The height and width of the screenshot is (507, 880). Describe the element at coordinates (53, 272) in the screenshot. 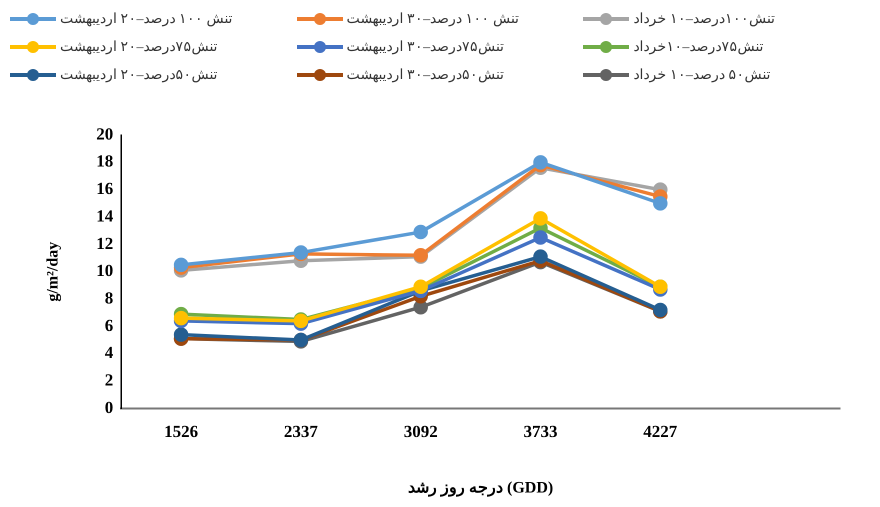

I see `y-axis-title: g/m²/day` at that location.